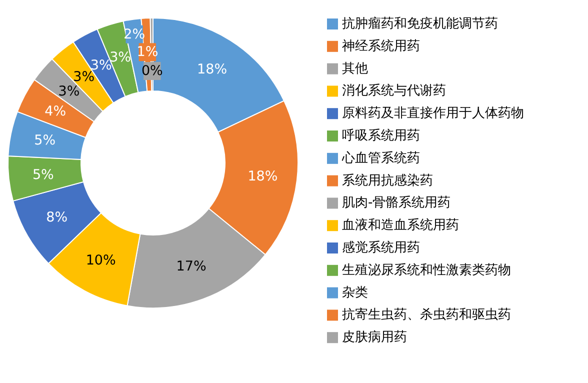 The height and width of the screenshot is (383, 588). What do you see at coordinates (400, 226) in the screenshot?
I see `legend-label: 血液和造血系统用药` at bounding box center [400, 226].